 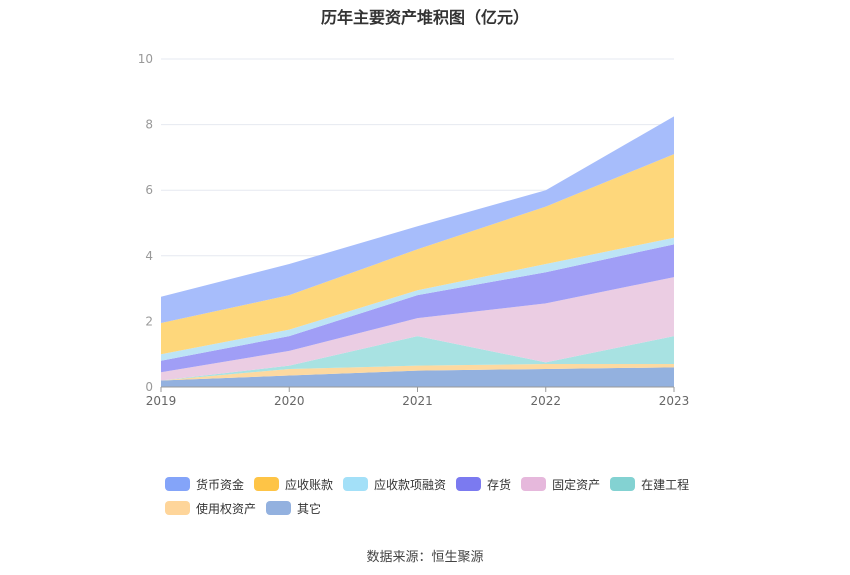 I want to click on y-tick-label: 8, so click(x=149, y=125).